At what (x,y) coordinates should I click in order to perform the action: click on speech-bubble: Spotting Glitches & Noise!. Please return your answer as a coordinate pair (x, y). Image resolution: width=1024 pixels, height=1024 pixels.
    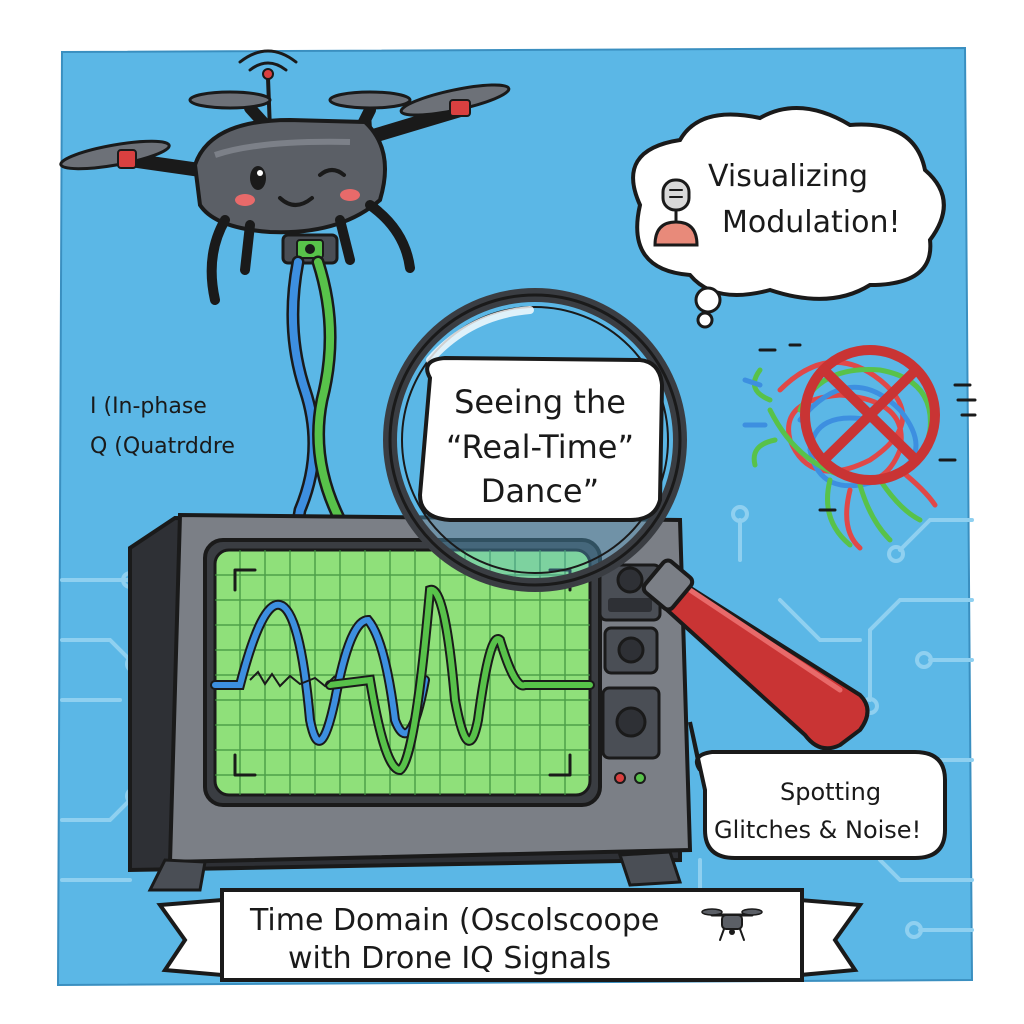
    Looking at the image, I should click on (817, 790).